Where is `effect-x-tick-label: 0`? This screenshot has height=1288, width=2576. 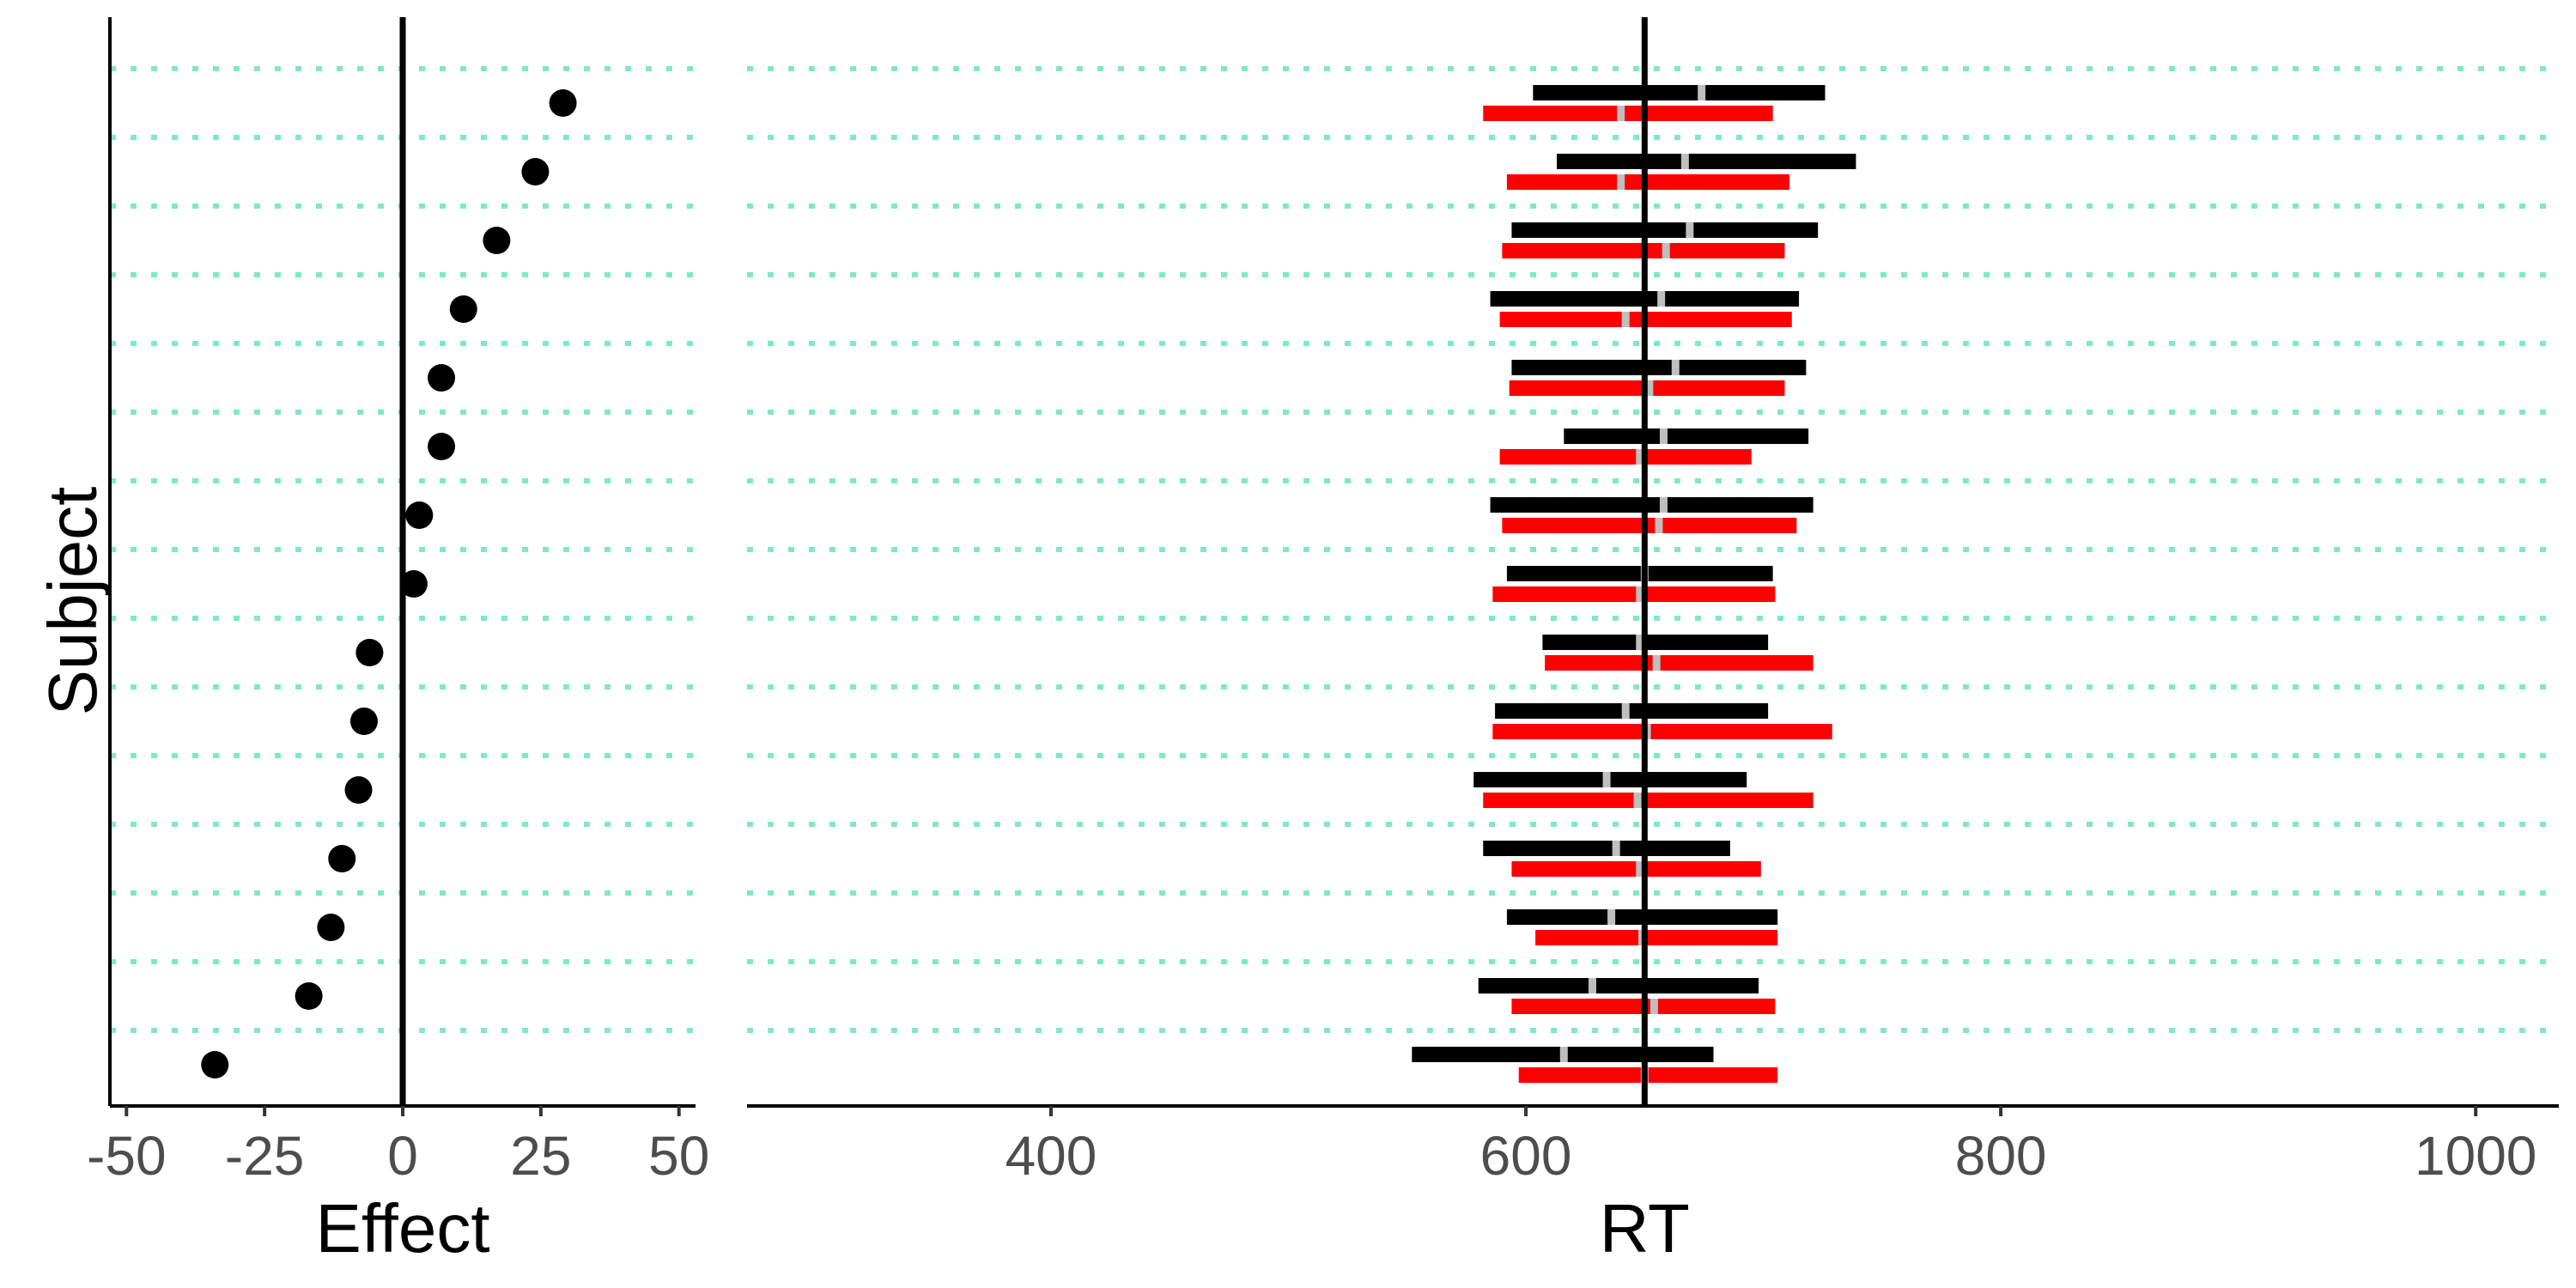 effect-x-tick-label: 0 is located at coordinates (402, 1156).